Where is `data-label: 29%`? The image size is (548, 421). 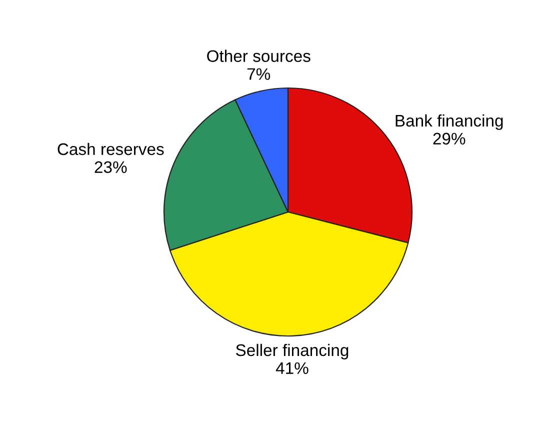 data-label: 29% is located at coordinates (449, 138).